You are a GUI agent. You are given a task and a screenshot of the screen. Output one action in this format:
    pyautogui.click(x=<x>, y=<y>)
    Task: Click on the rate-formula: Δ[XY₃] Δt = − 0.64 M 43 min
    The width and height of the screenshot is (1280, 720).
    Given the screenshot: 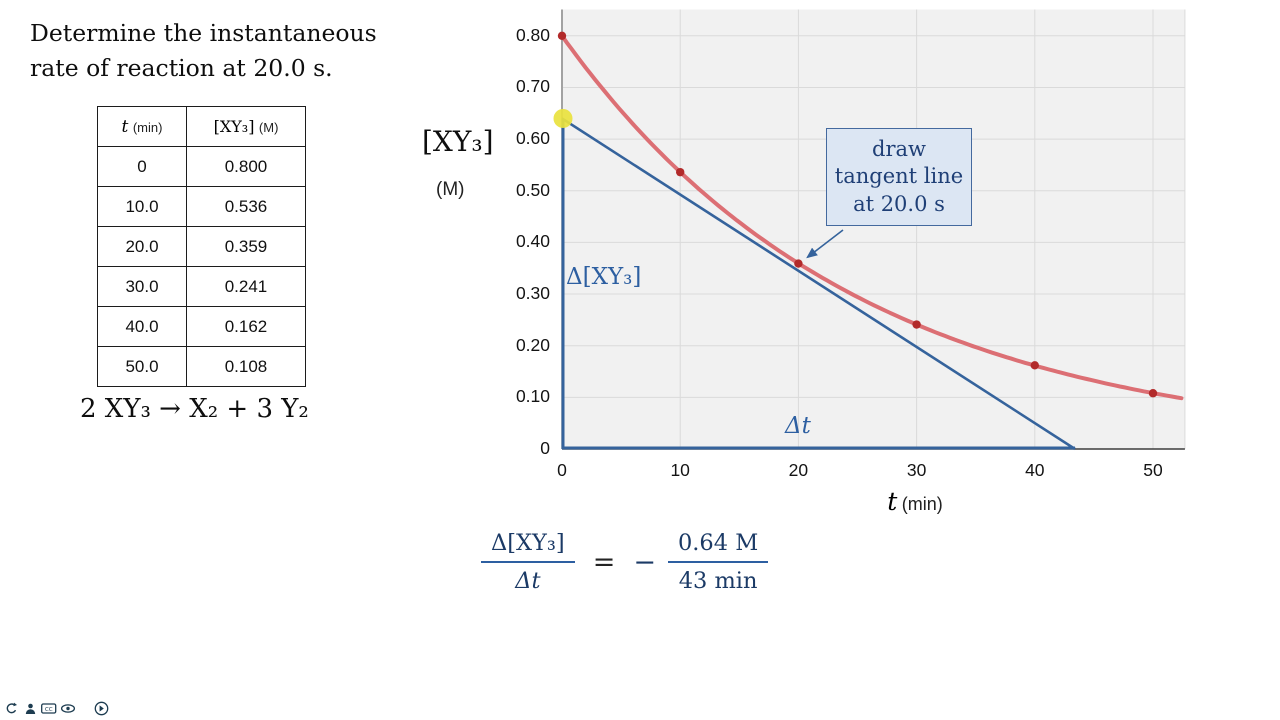 What is the action you would take?
    pyautogui.click(x=625, y=562)
    